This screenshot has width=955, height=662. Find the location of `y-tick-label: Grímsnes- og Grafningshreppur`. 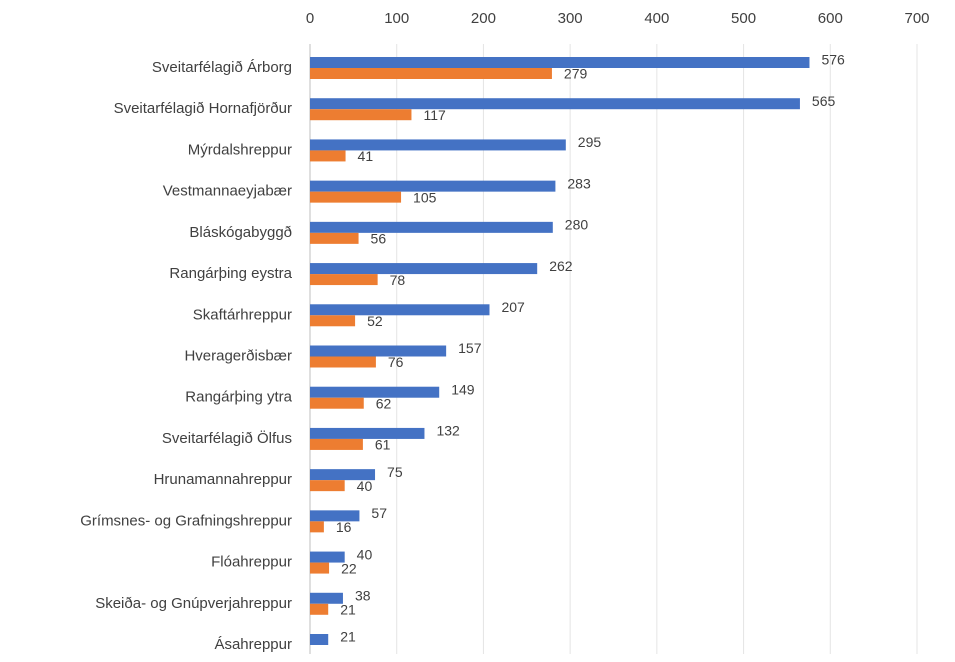

y-tick-label: Grímsnes- og Grafningshreppur is located at coordinates (186, 520).